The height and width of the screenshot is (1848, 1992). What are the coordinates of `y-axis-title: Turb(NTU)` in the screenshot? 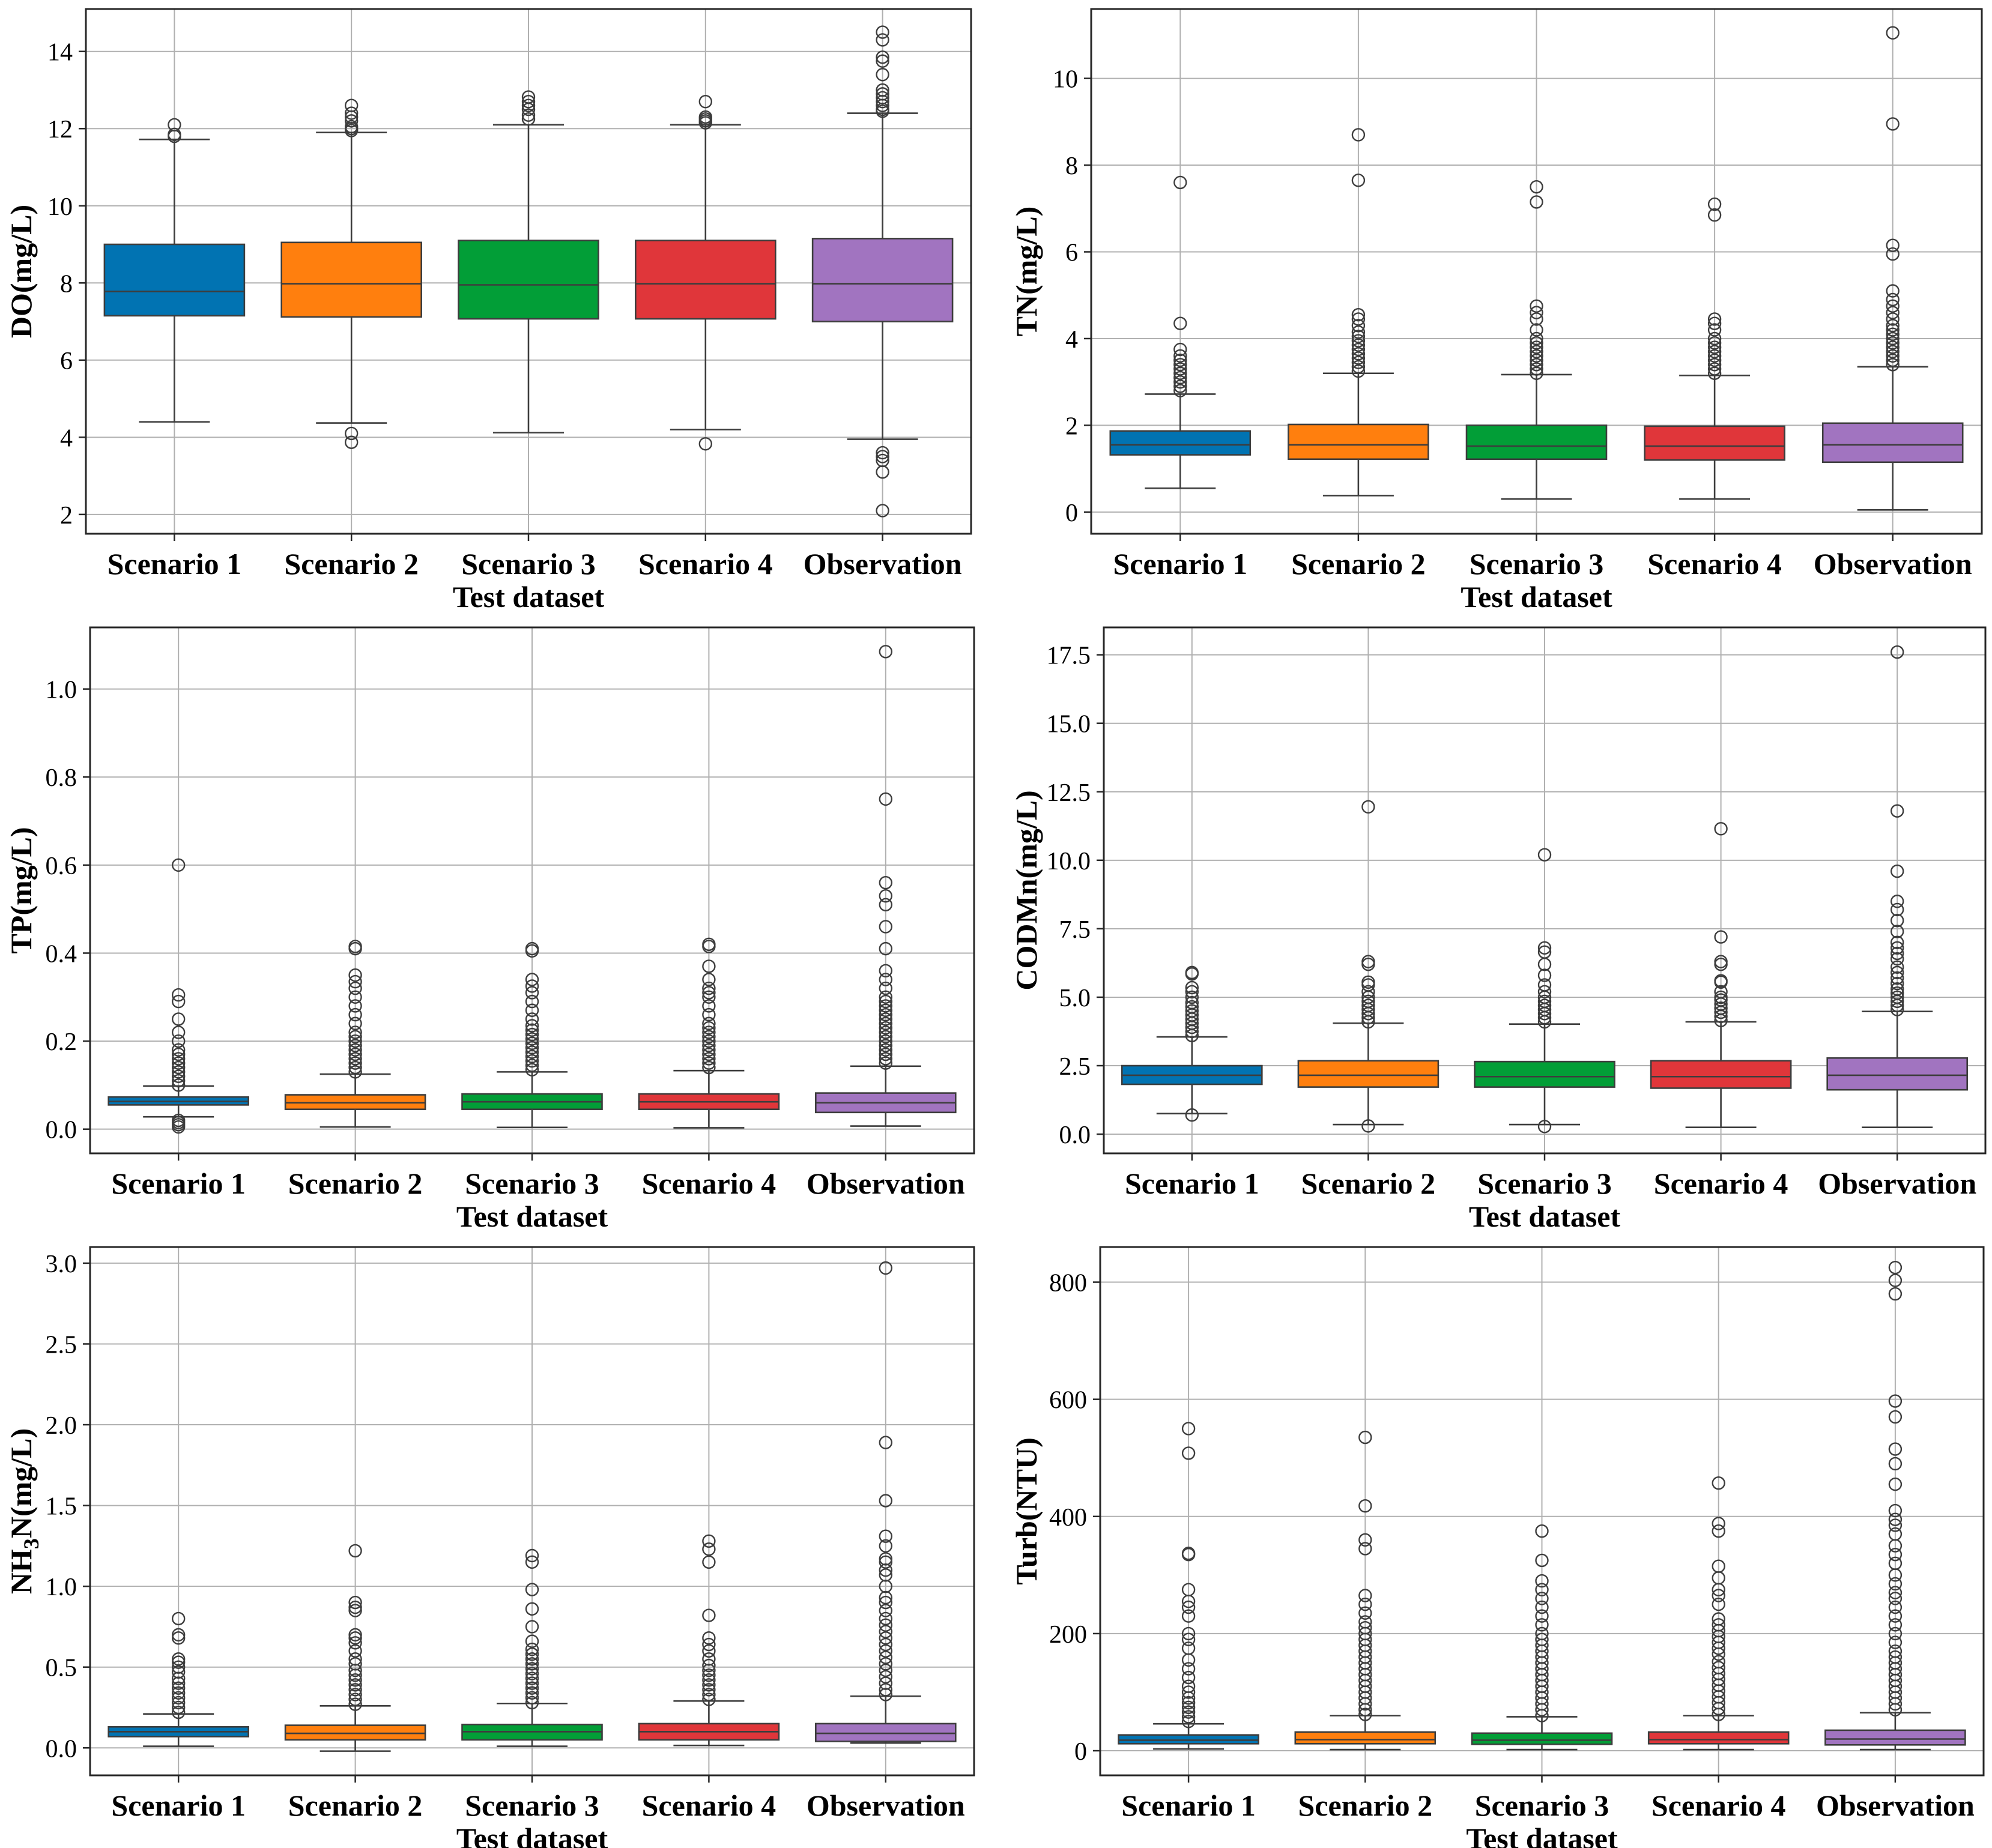 It's located at (1026, 1510).